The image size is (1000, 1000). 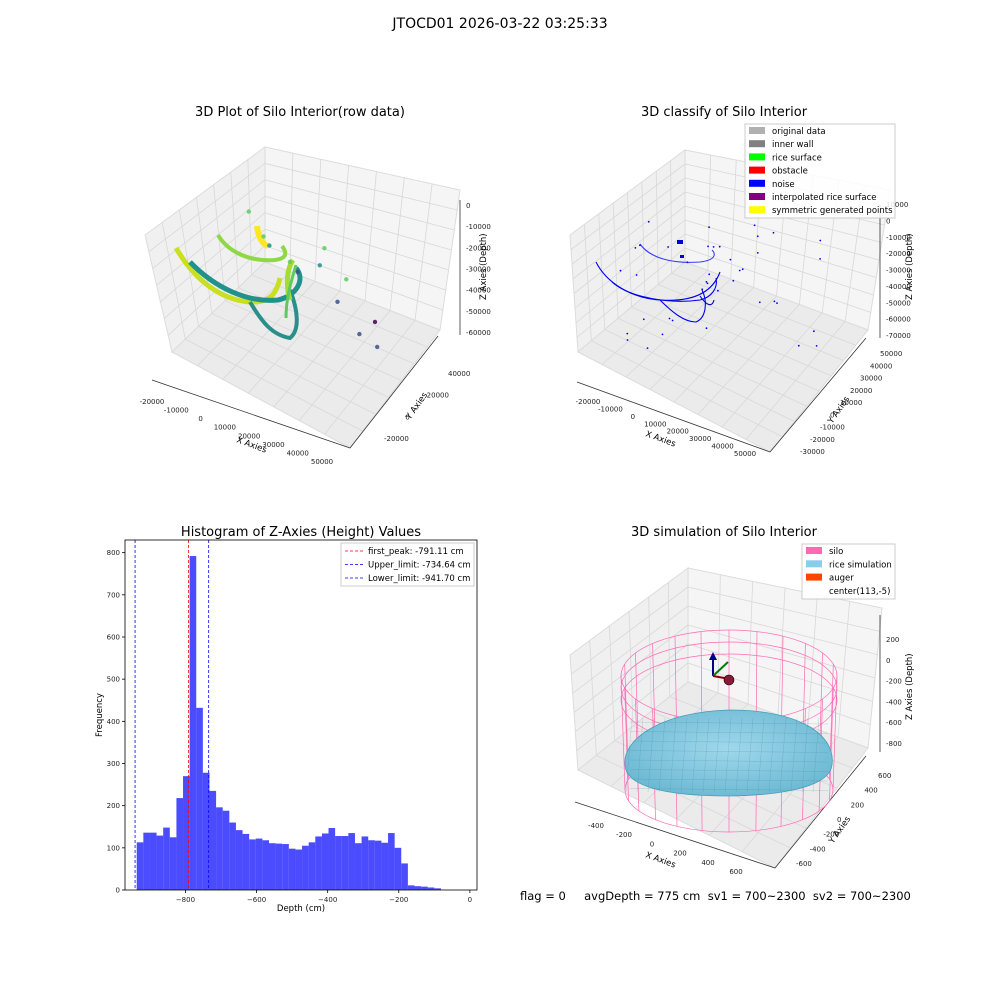 What do you see at coordinates (898, 320) in the screenshot?
I see `z-tick-2-7: -60000` at bounding box center [898, 320].